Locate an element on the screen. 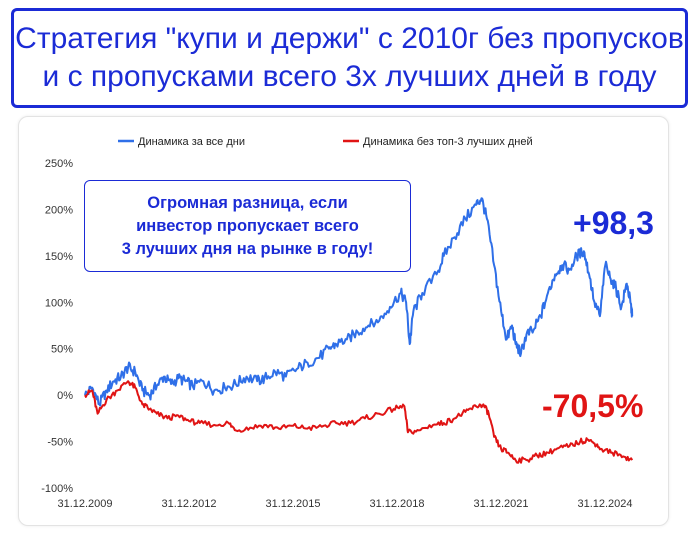 The width and height of the screenshot is (700, 542). y-tick-label: 0% is located at coordinates (65, 396).